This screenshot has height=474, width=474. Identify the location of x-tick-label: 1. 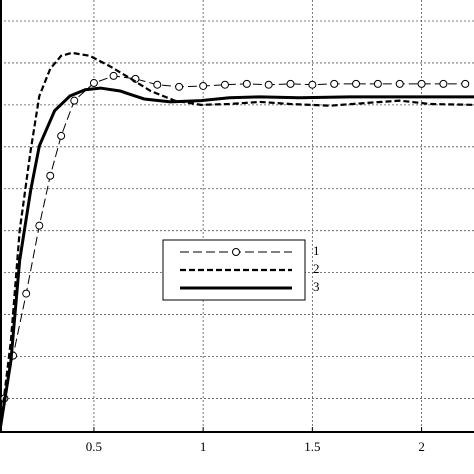
(203, 446).